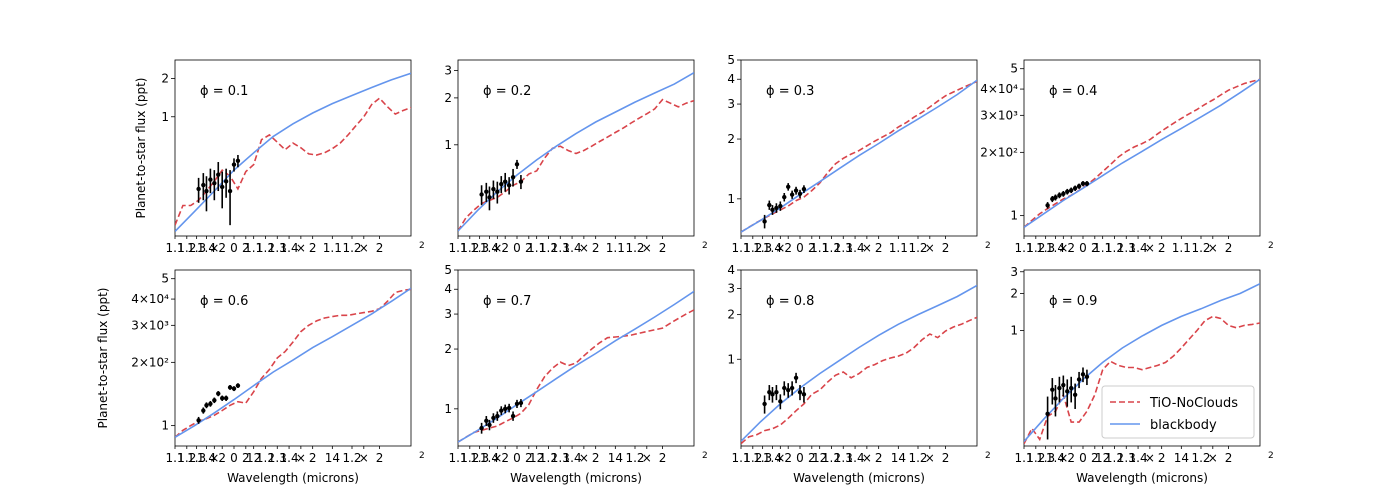 The image size is (1400, 500). I want to click on x-axis-label: Wavelength (microns), so click(576, 478).